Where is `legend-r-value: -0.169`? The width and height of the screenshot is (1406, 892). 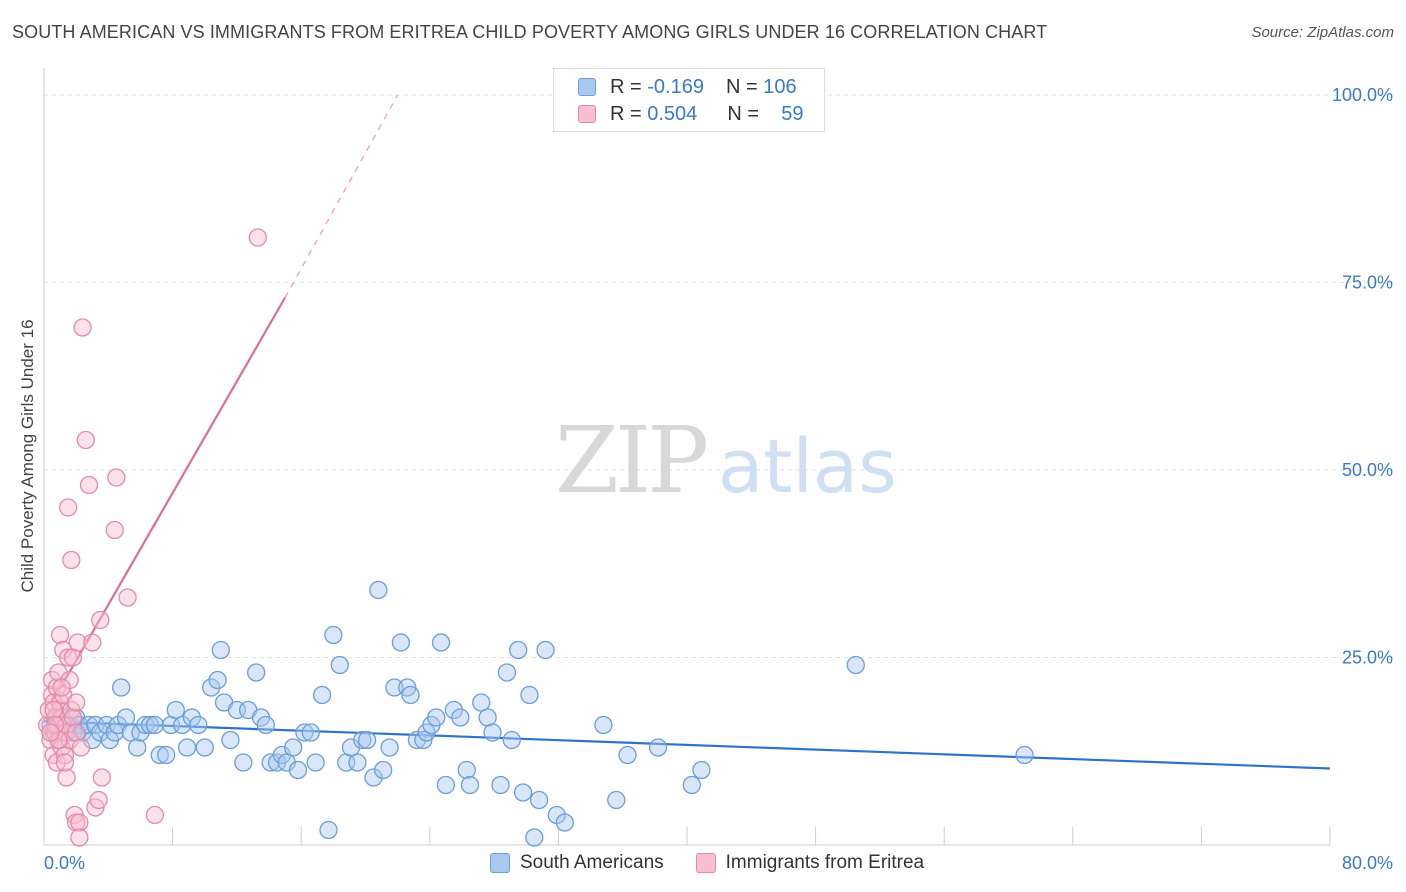 legend-r-value: -0.169 is located at coordinates (675, 86).